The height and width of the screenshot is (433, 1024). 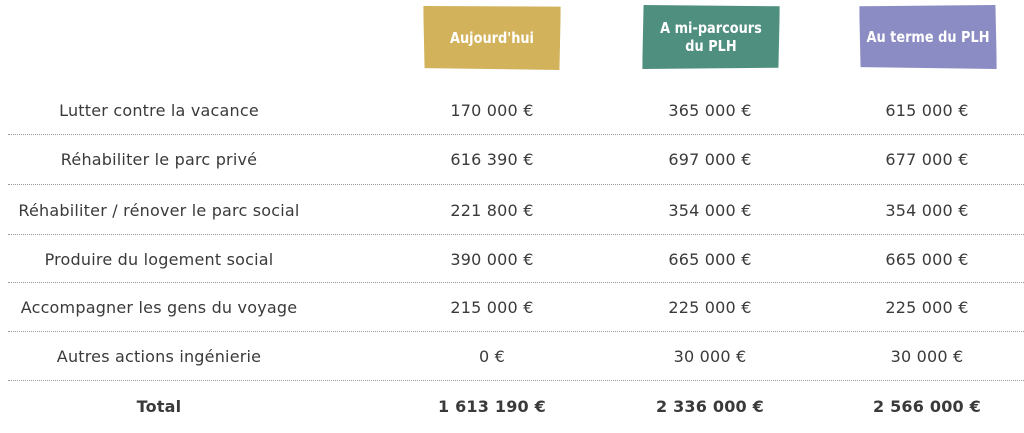 What do you see at coordinates (927, 307) in the screenshot?
I see `value-au-terme: 225 000 €` at bounding box center [927, 307].